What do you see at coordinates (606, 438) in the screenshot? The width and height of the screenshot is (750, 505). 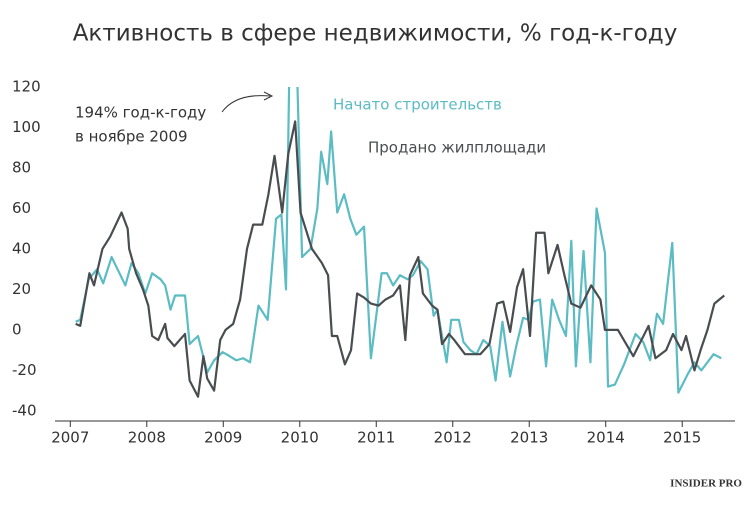 I see `x-tick-label: 2014` at bounding box center [606, 438].